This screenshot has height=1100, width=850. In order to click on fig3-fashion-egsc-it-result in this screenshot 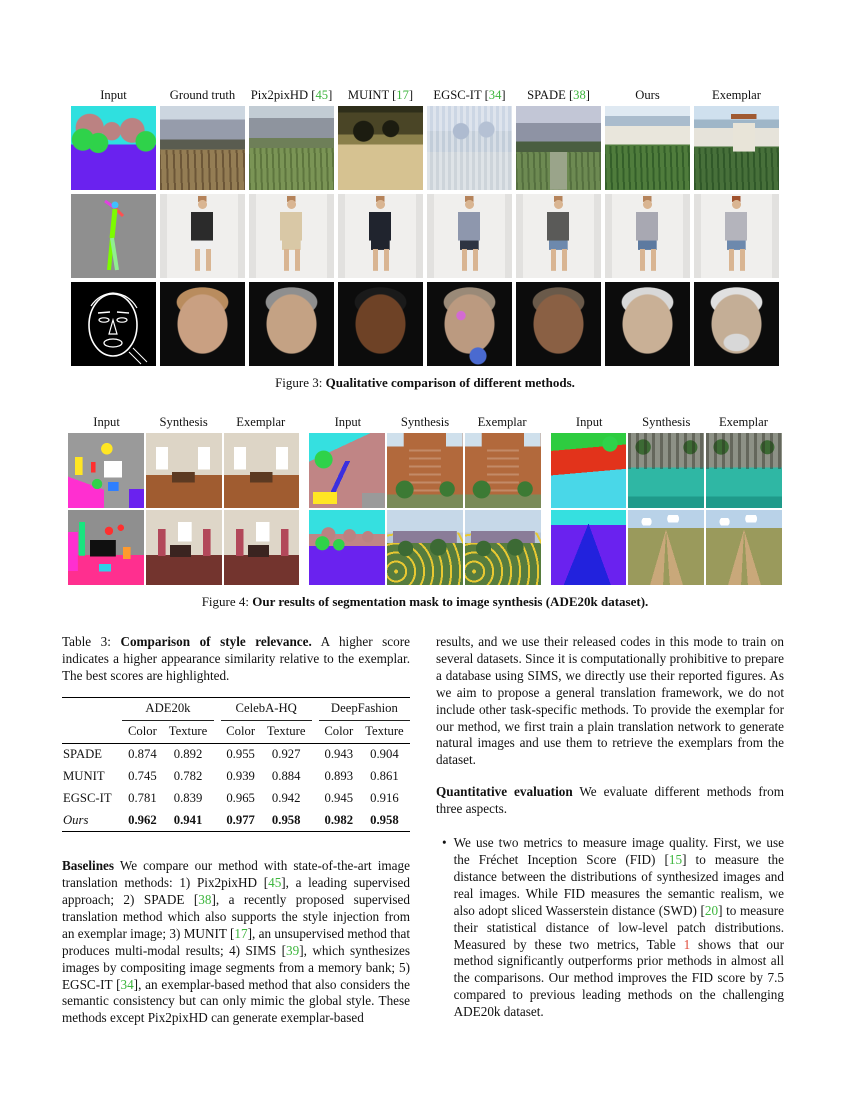, I will do `click(469, 236)`.